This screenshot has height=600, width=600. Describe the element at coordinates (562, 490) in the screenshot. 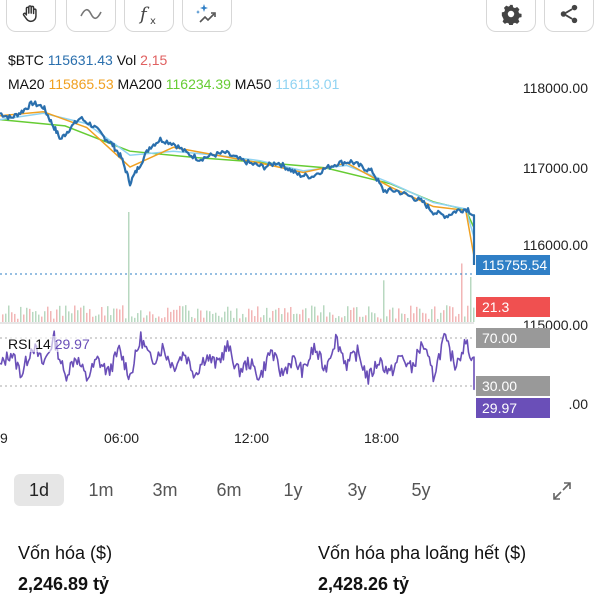

I see `expand-button` at that location.